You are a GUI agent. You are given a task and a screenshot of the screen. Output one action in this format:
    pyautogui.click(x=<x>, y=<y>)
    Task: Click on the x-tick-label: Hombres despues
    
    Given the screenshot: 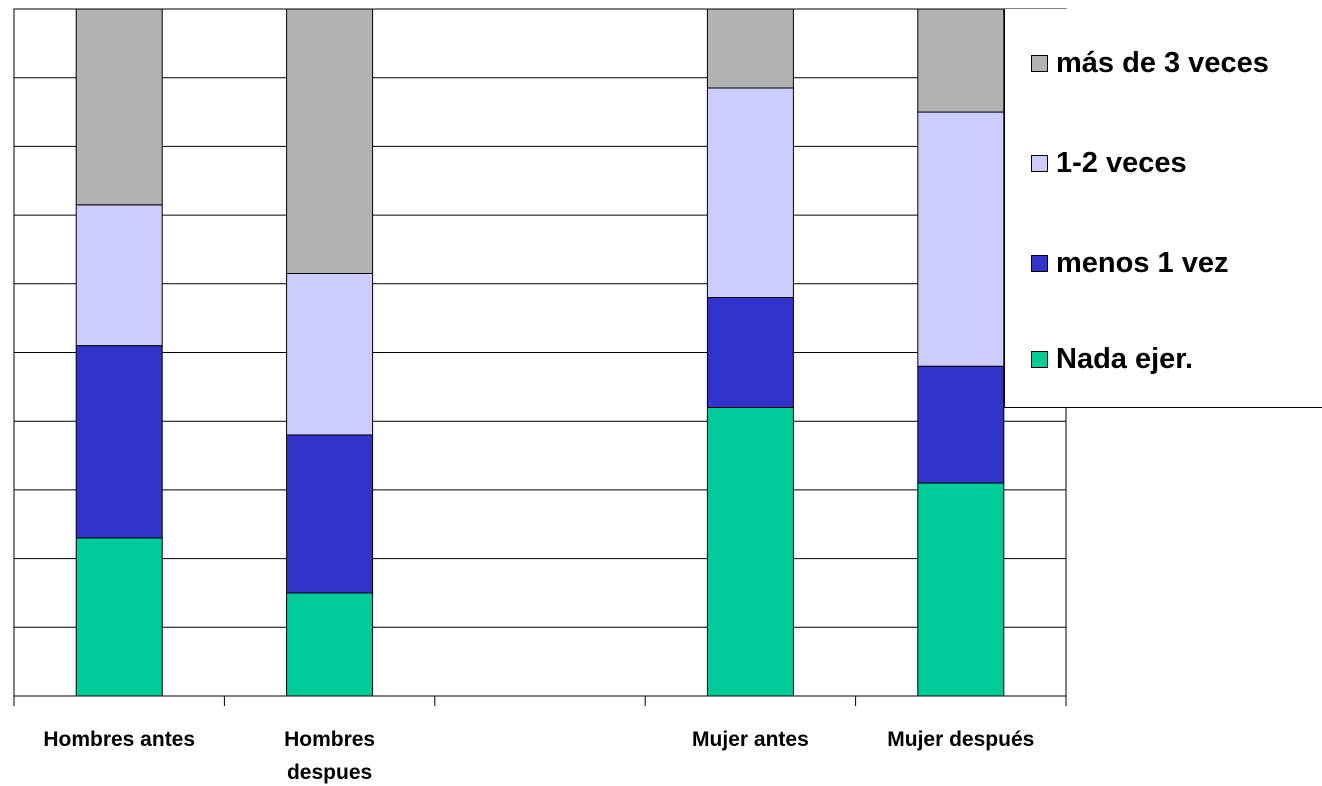 What is the action you would take?
    pyautogui.click(x=329, y=756)
    